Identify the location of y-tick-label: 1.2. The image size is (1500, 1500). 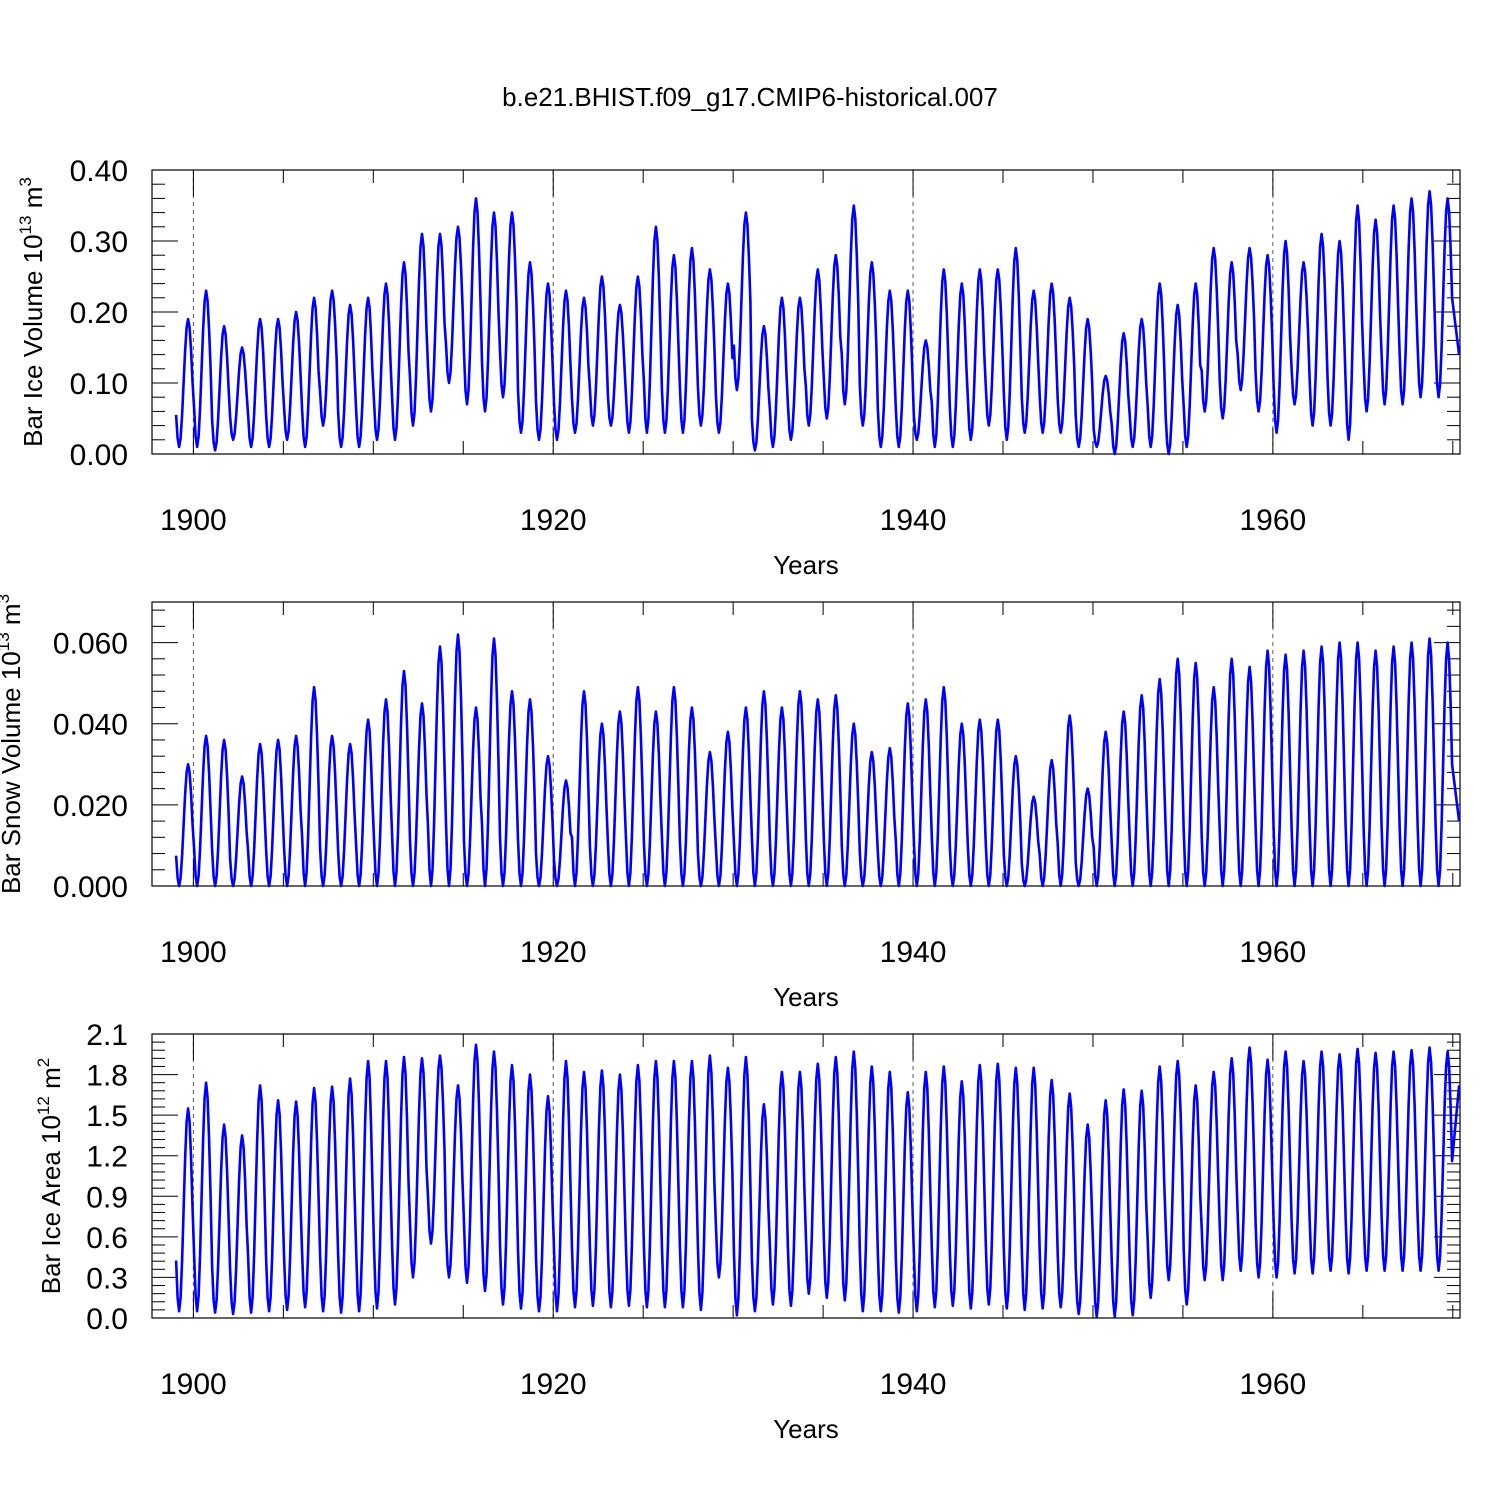
(107, 1157).